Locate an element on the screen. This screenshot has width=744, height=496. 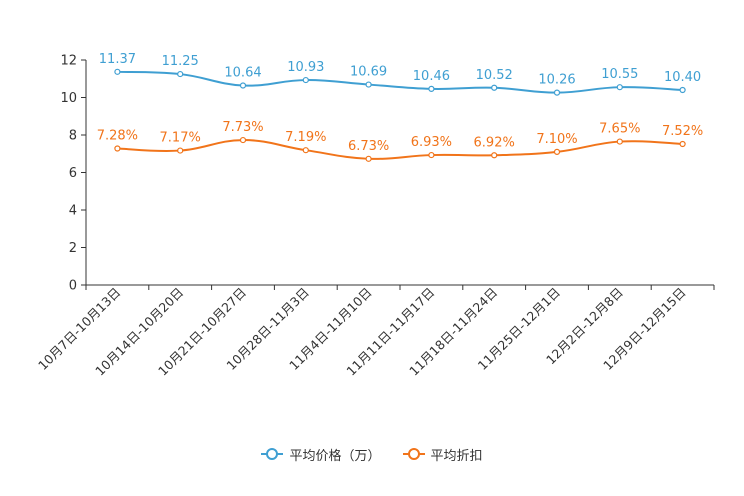
data-label: 6.92% is located at coordinates (494, 142).